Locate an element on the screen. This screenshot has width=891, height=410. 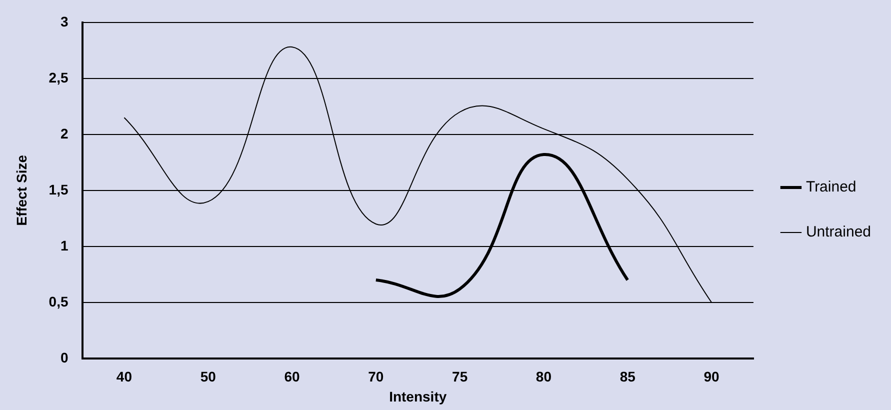
y-tick-label: 0,5 is located at coordinates (58, 301).